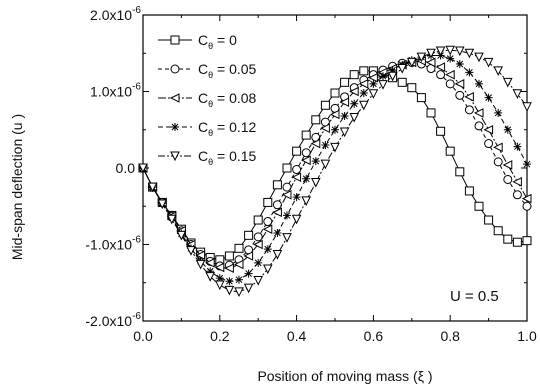 Image resolution: width=540 pixels, height=390 pixels. Describe the element at coordinates (108, 245) in the screenshot. I see `y-tick-mantissa: -1.0x10` at that location.